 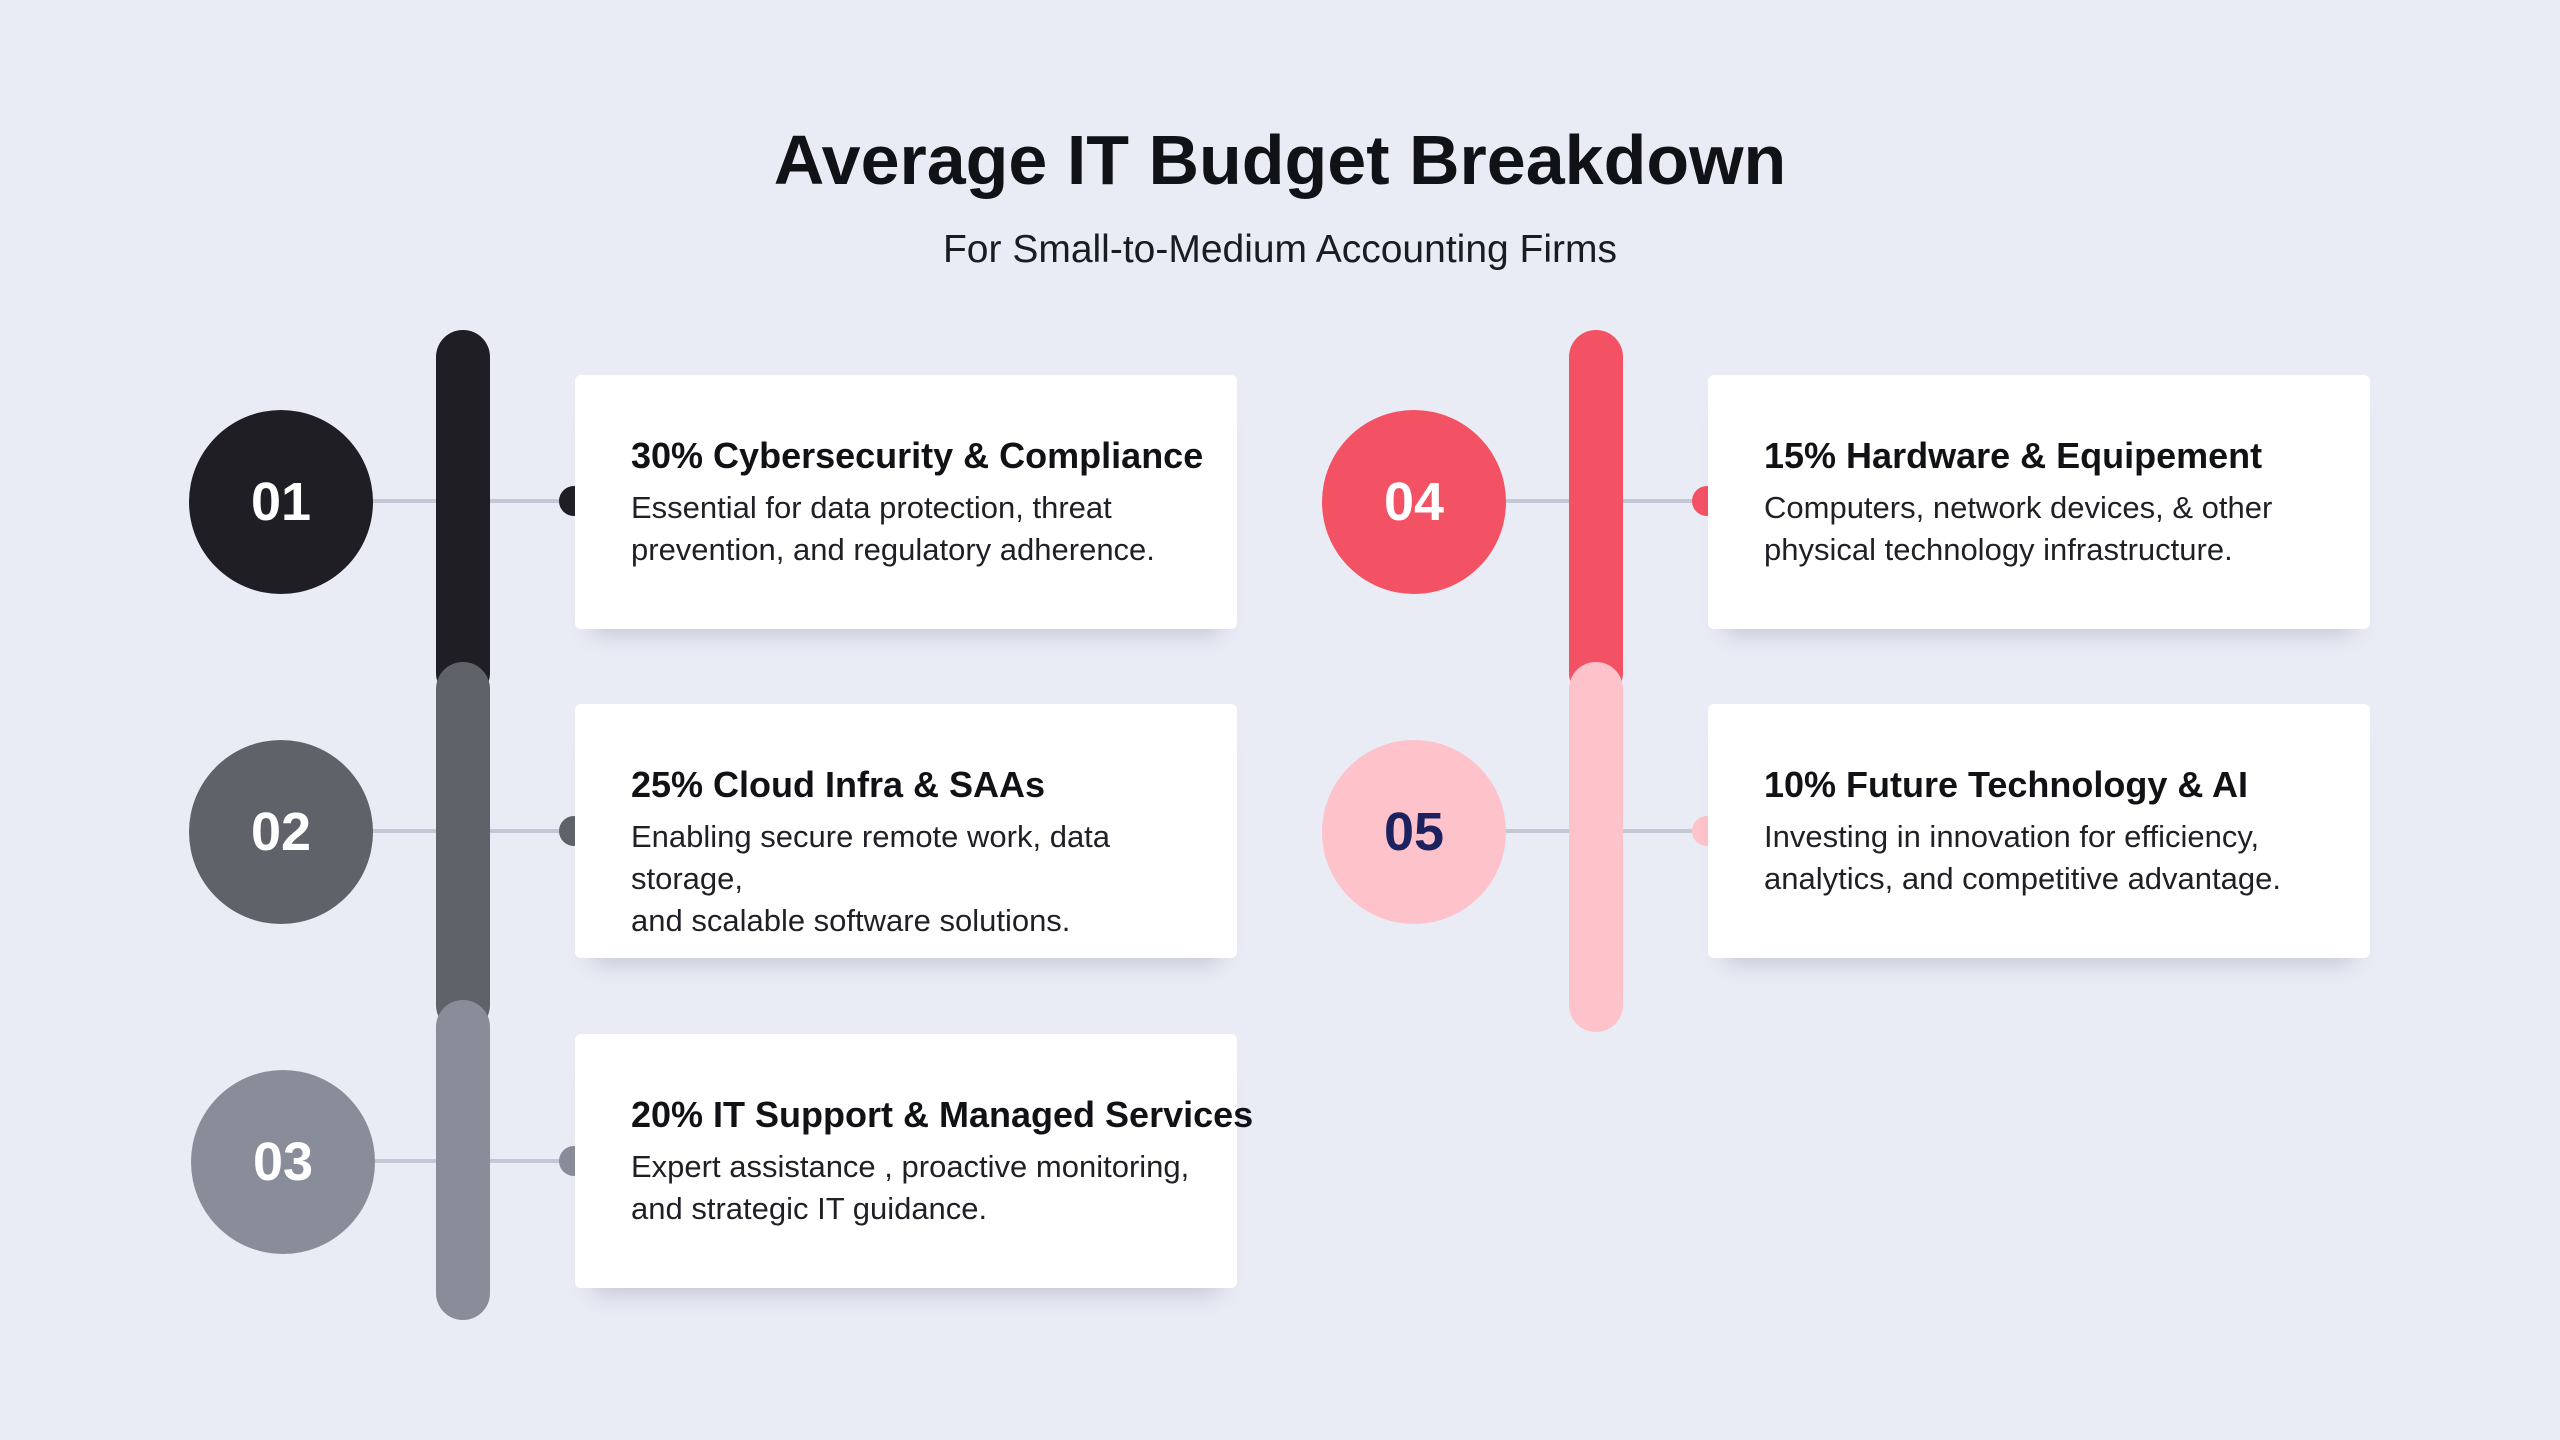 I want to click on step-circle-04: 04, so click(x=1414, y=502).